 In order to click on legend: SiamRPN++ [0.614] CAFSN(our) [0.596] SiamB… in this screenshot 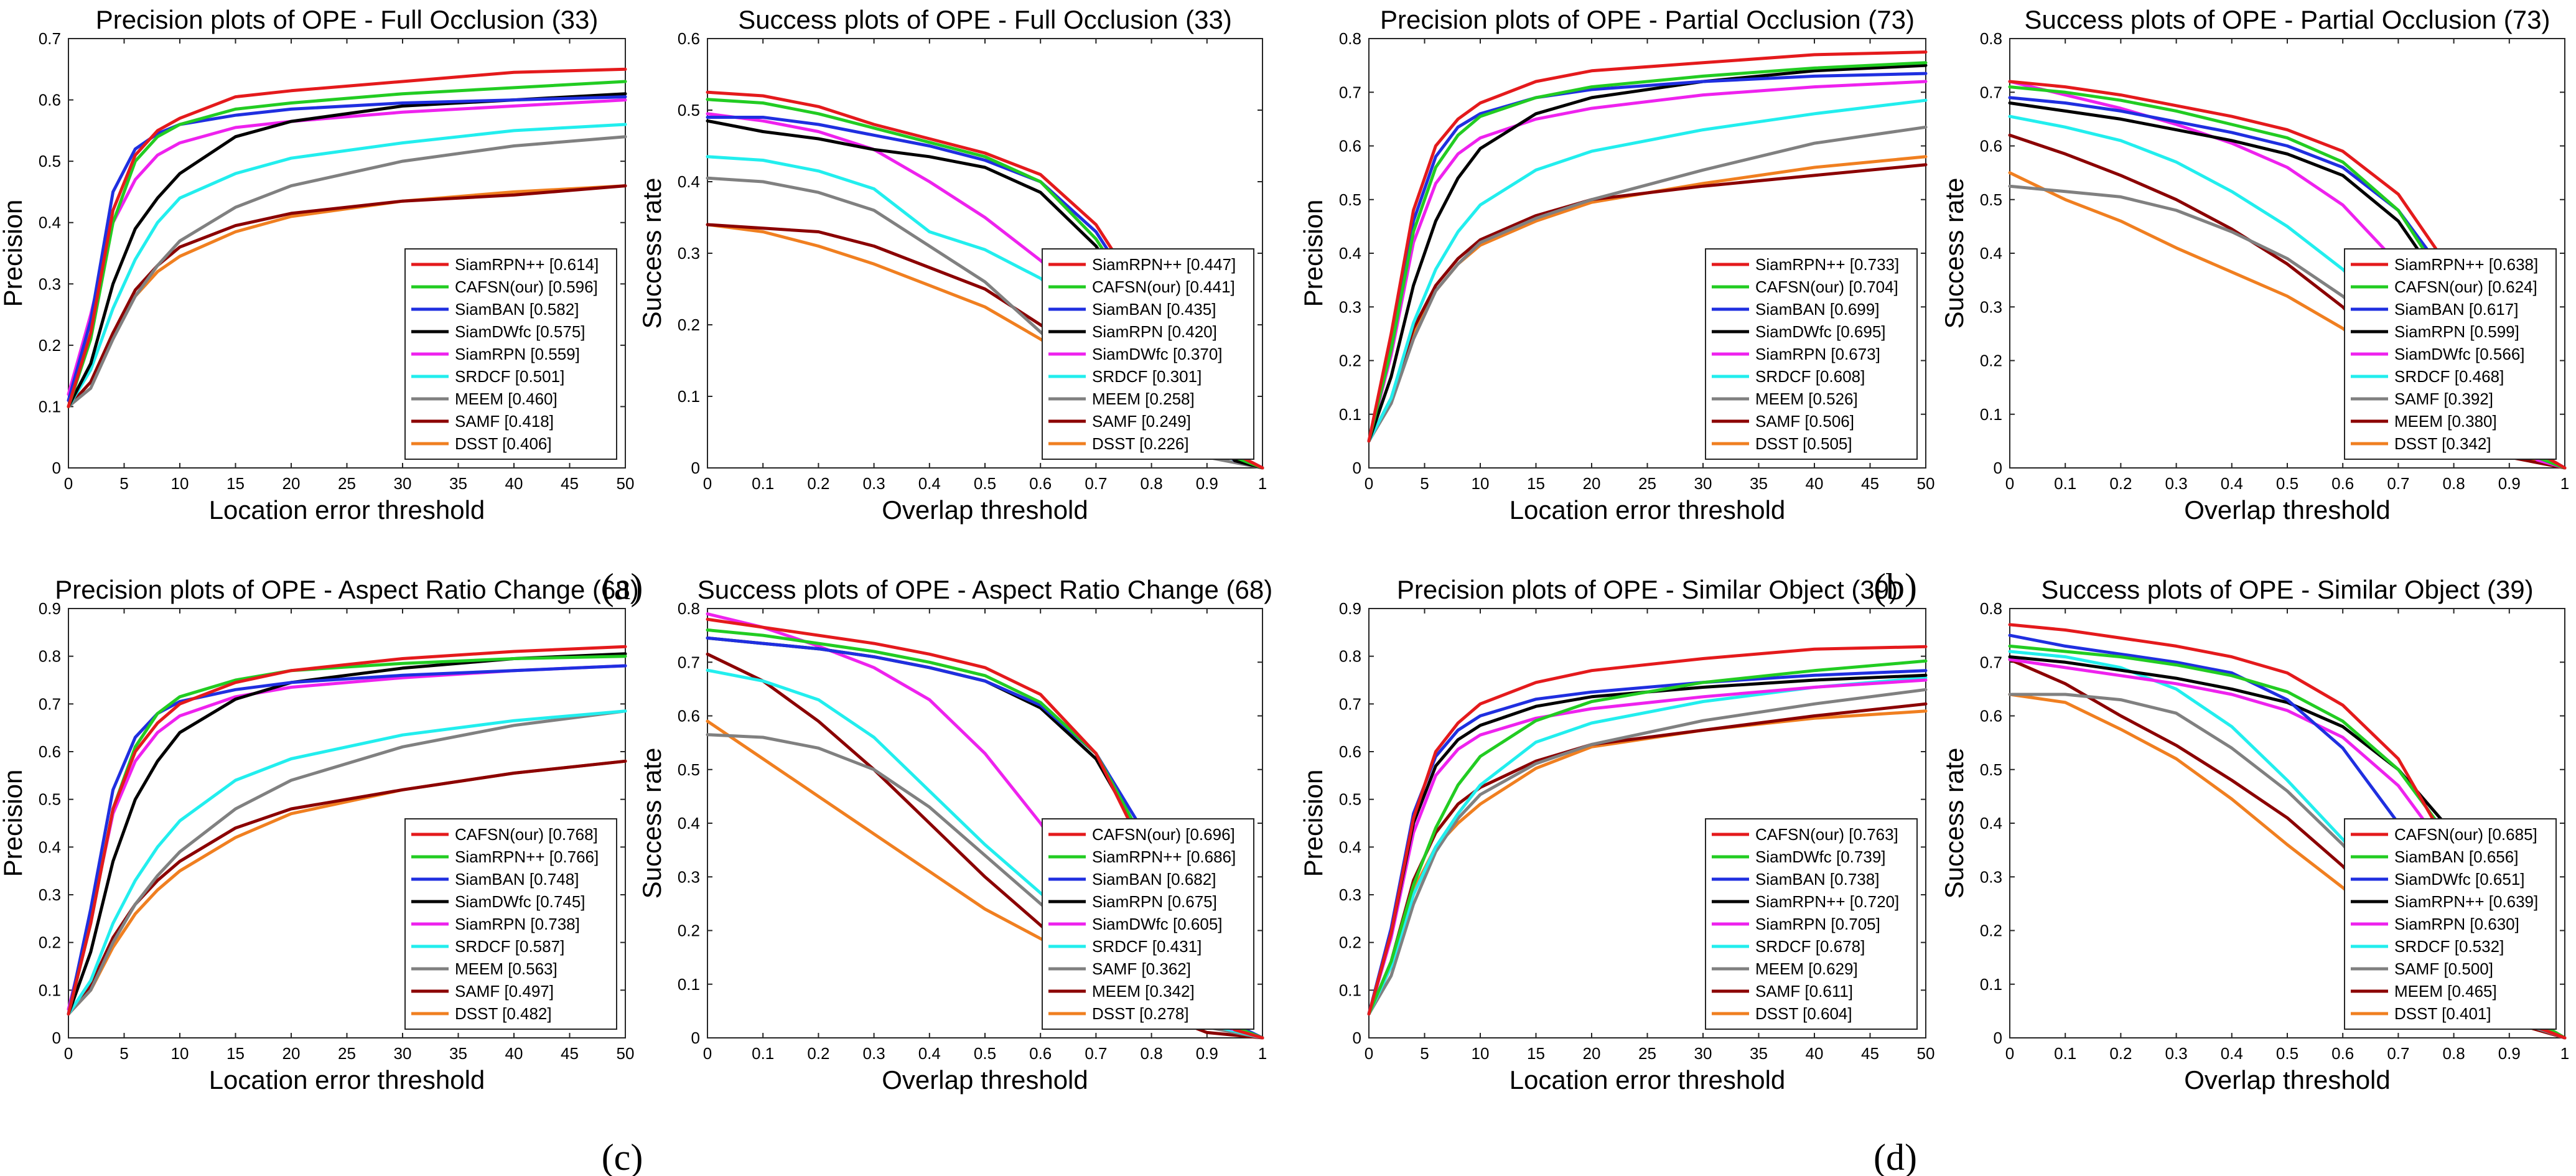, I will do `click(510, 354)`.